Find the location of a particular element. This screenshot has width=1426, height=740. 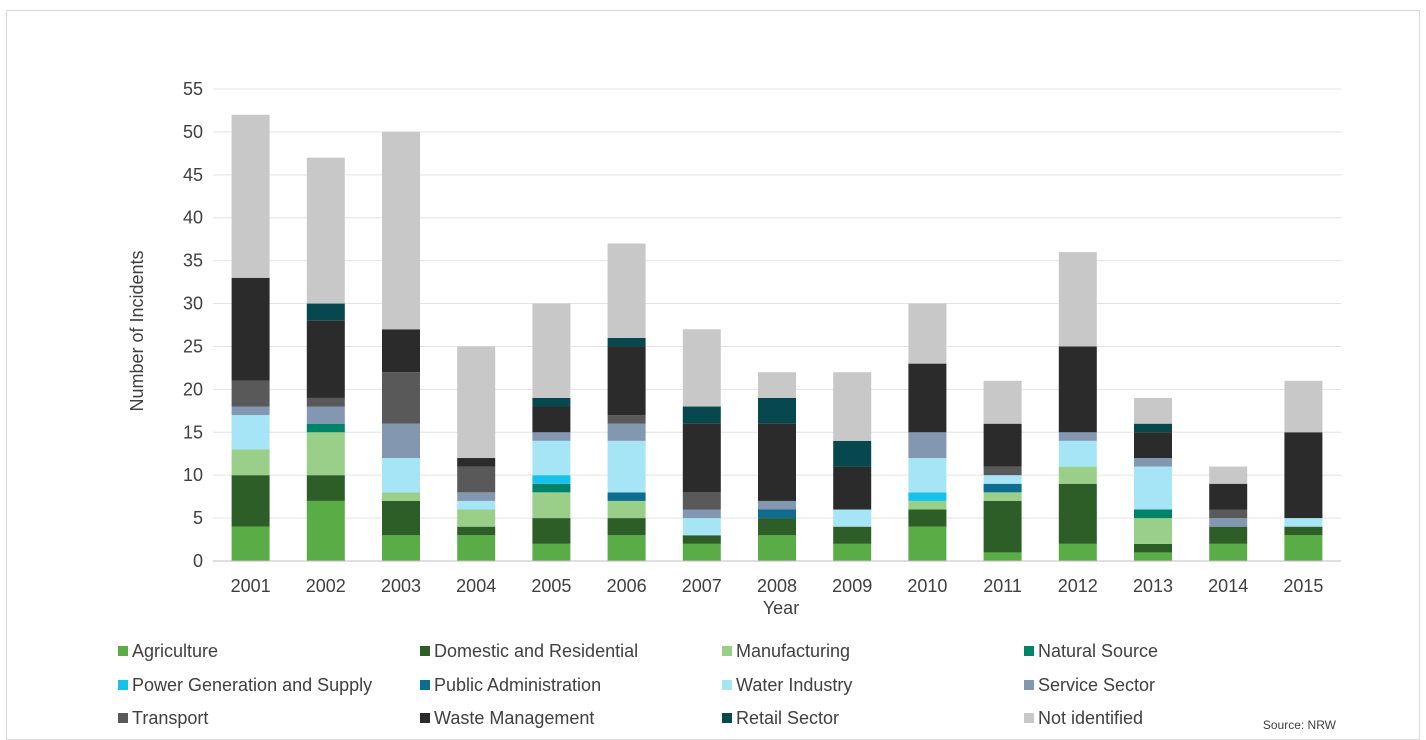

y-tick-label: 20 is located at coordinates (193, 389).